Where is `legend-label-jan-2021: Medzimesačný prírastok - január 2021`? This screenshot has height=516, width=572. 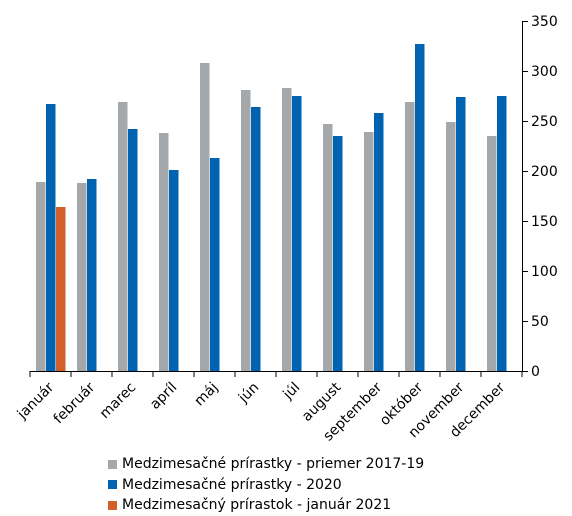
legend-label-jan-2021: Medzimesačný prírastok - január 2021 is located at coordinates (257, 505).